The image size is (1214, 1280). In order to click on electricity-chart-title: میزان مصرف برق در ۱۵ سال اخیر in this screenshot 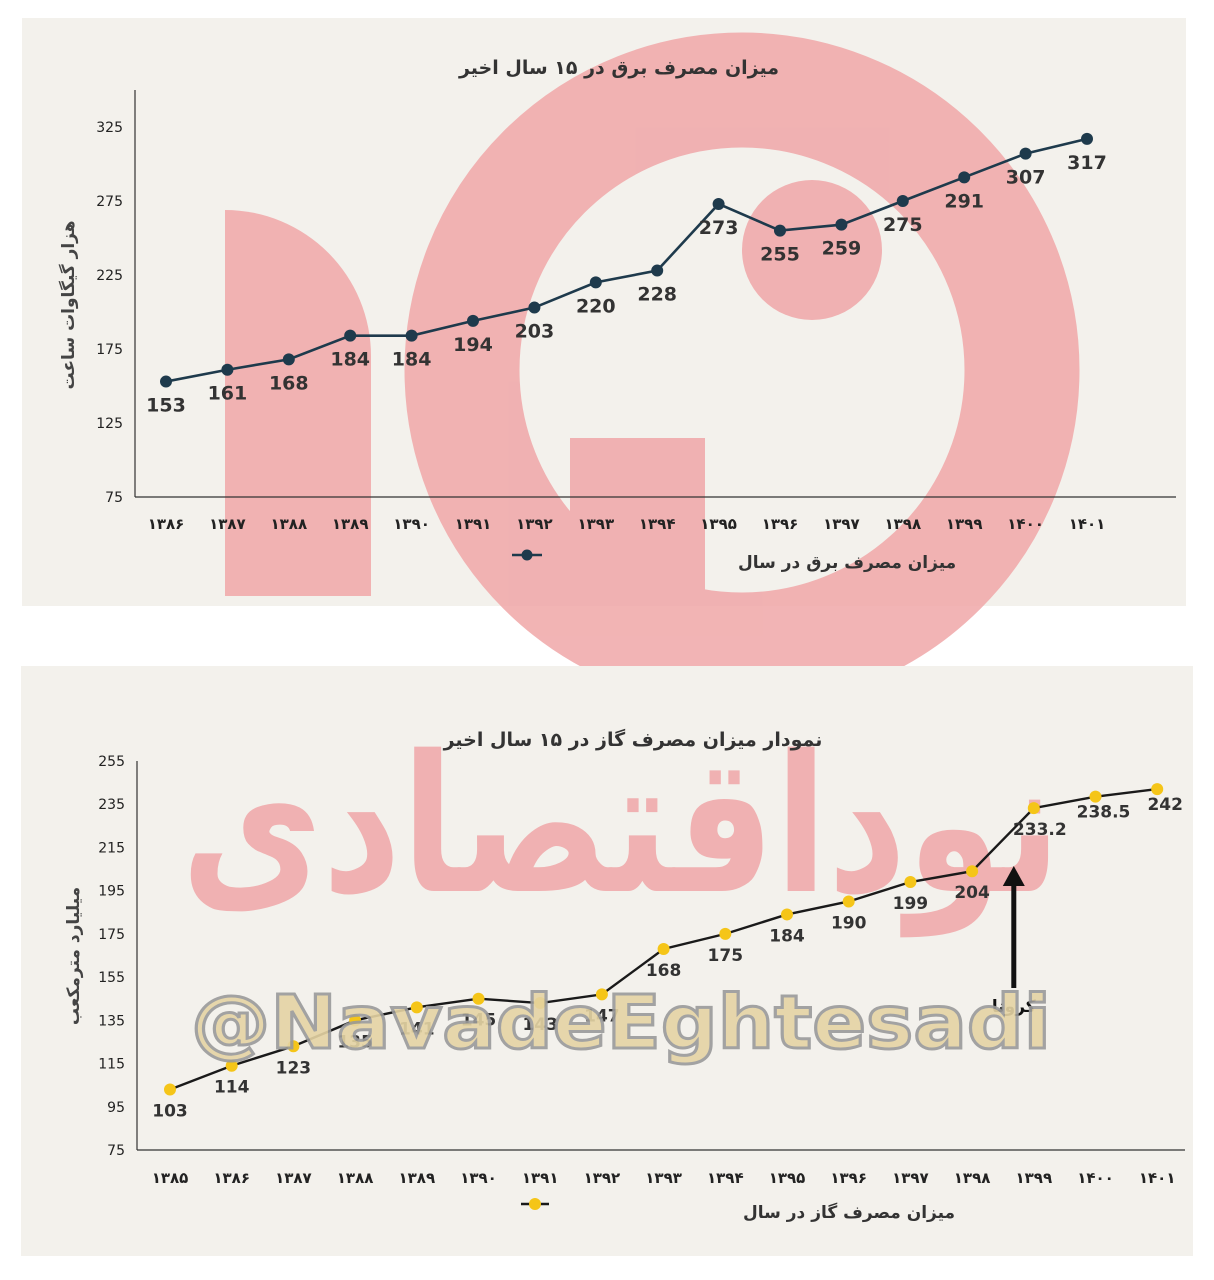, I will do `click(618, 68)`.